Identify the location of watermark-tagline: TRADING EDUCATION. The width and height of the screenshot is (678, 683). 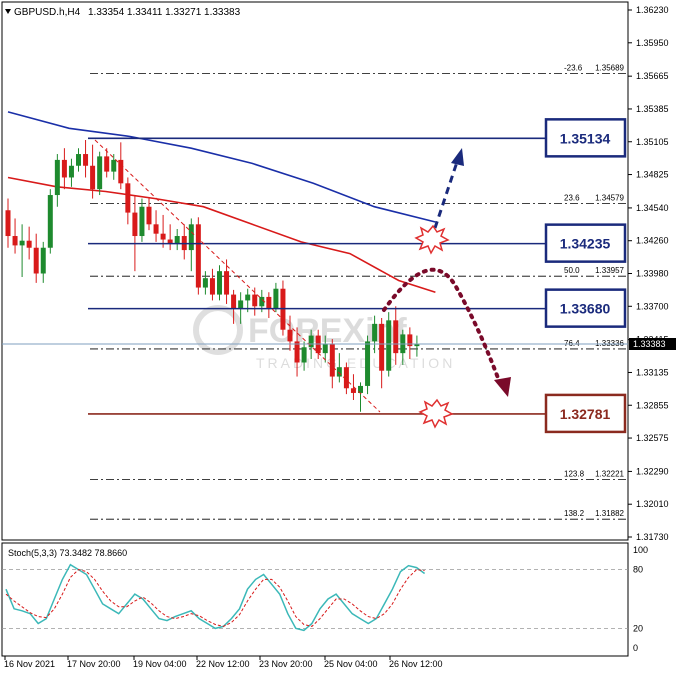
(355, 363).